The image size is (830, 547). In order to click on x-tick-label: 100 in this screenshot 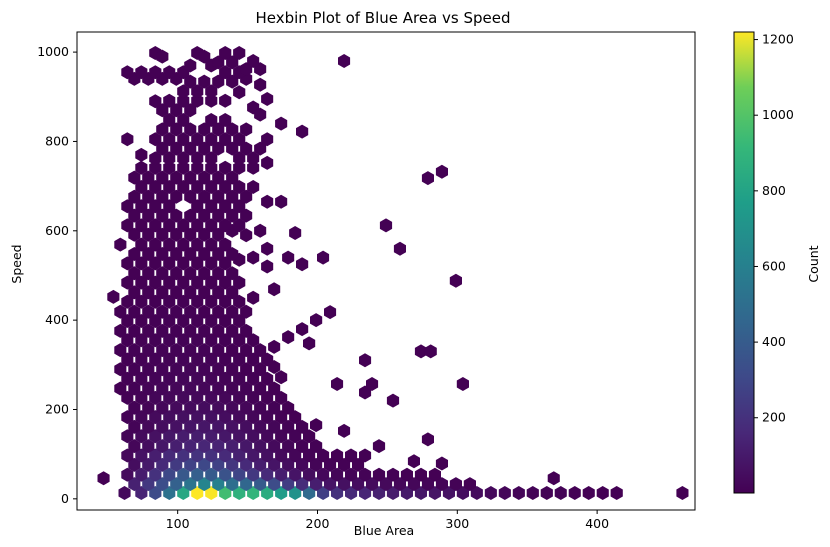, I will do `click(178, 523)`.